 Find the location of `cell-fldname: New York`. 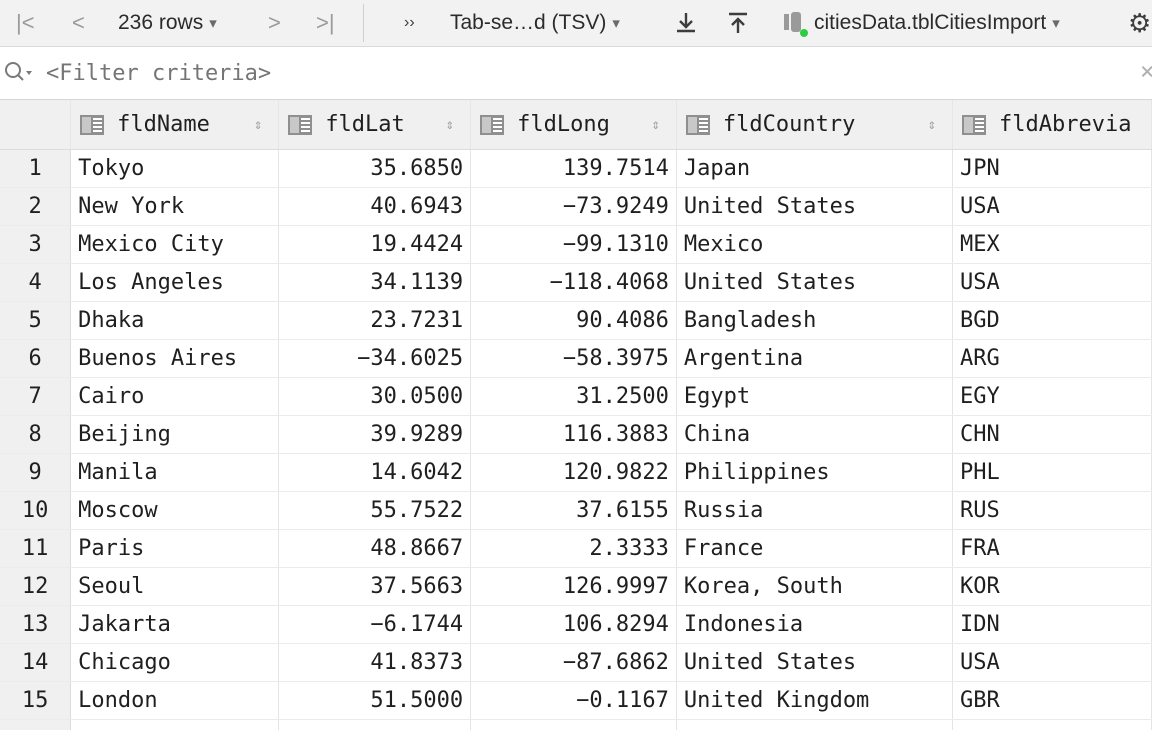

cell-fldname: New York is located at coordinates (175, 206).